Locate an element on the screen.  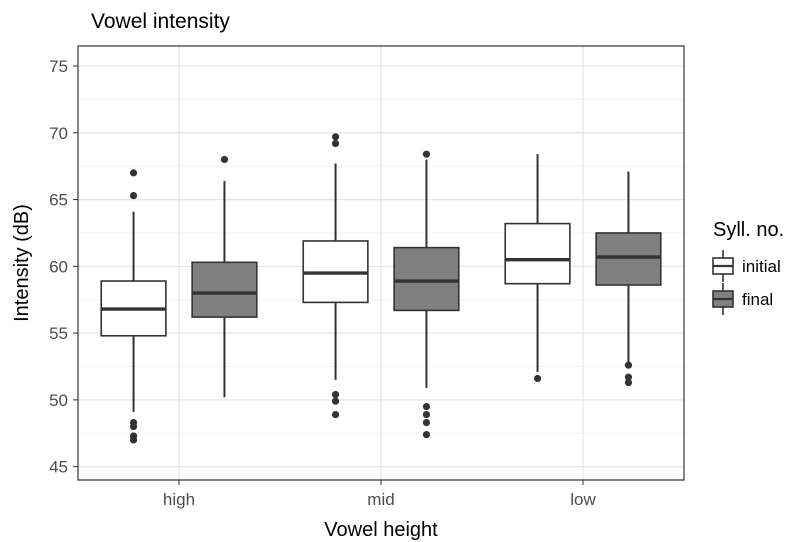
legend-label-final: final is located at coordinates (757, 299).